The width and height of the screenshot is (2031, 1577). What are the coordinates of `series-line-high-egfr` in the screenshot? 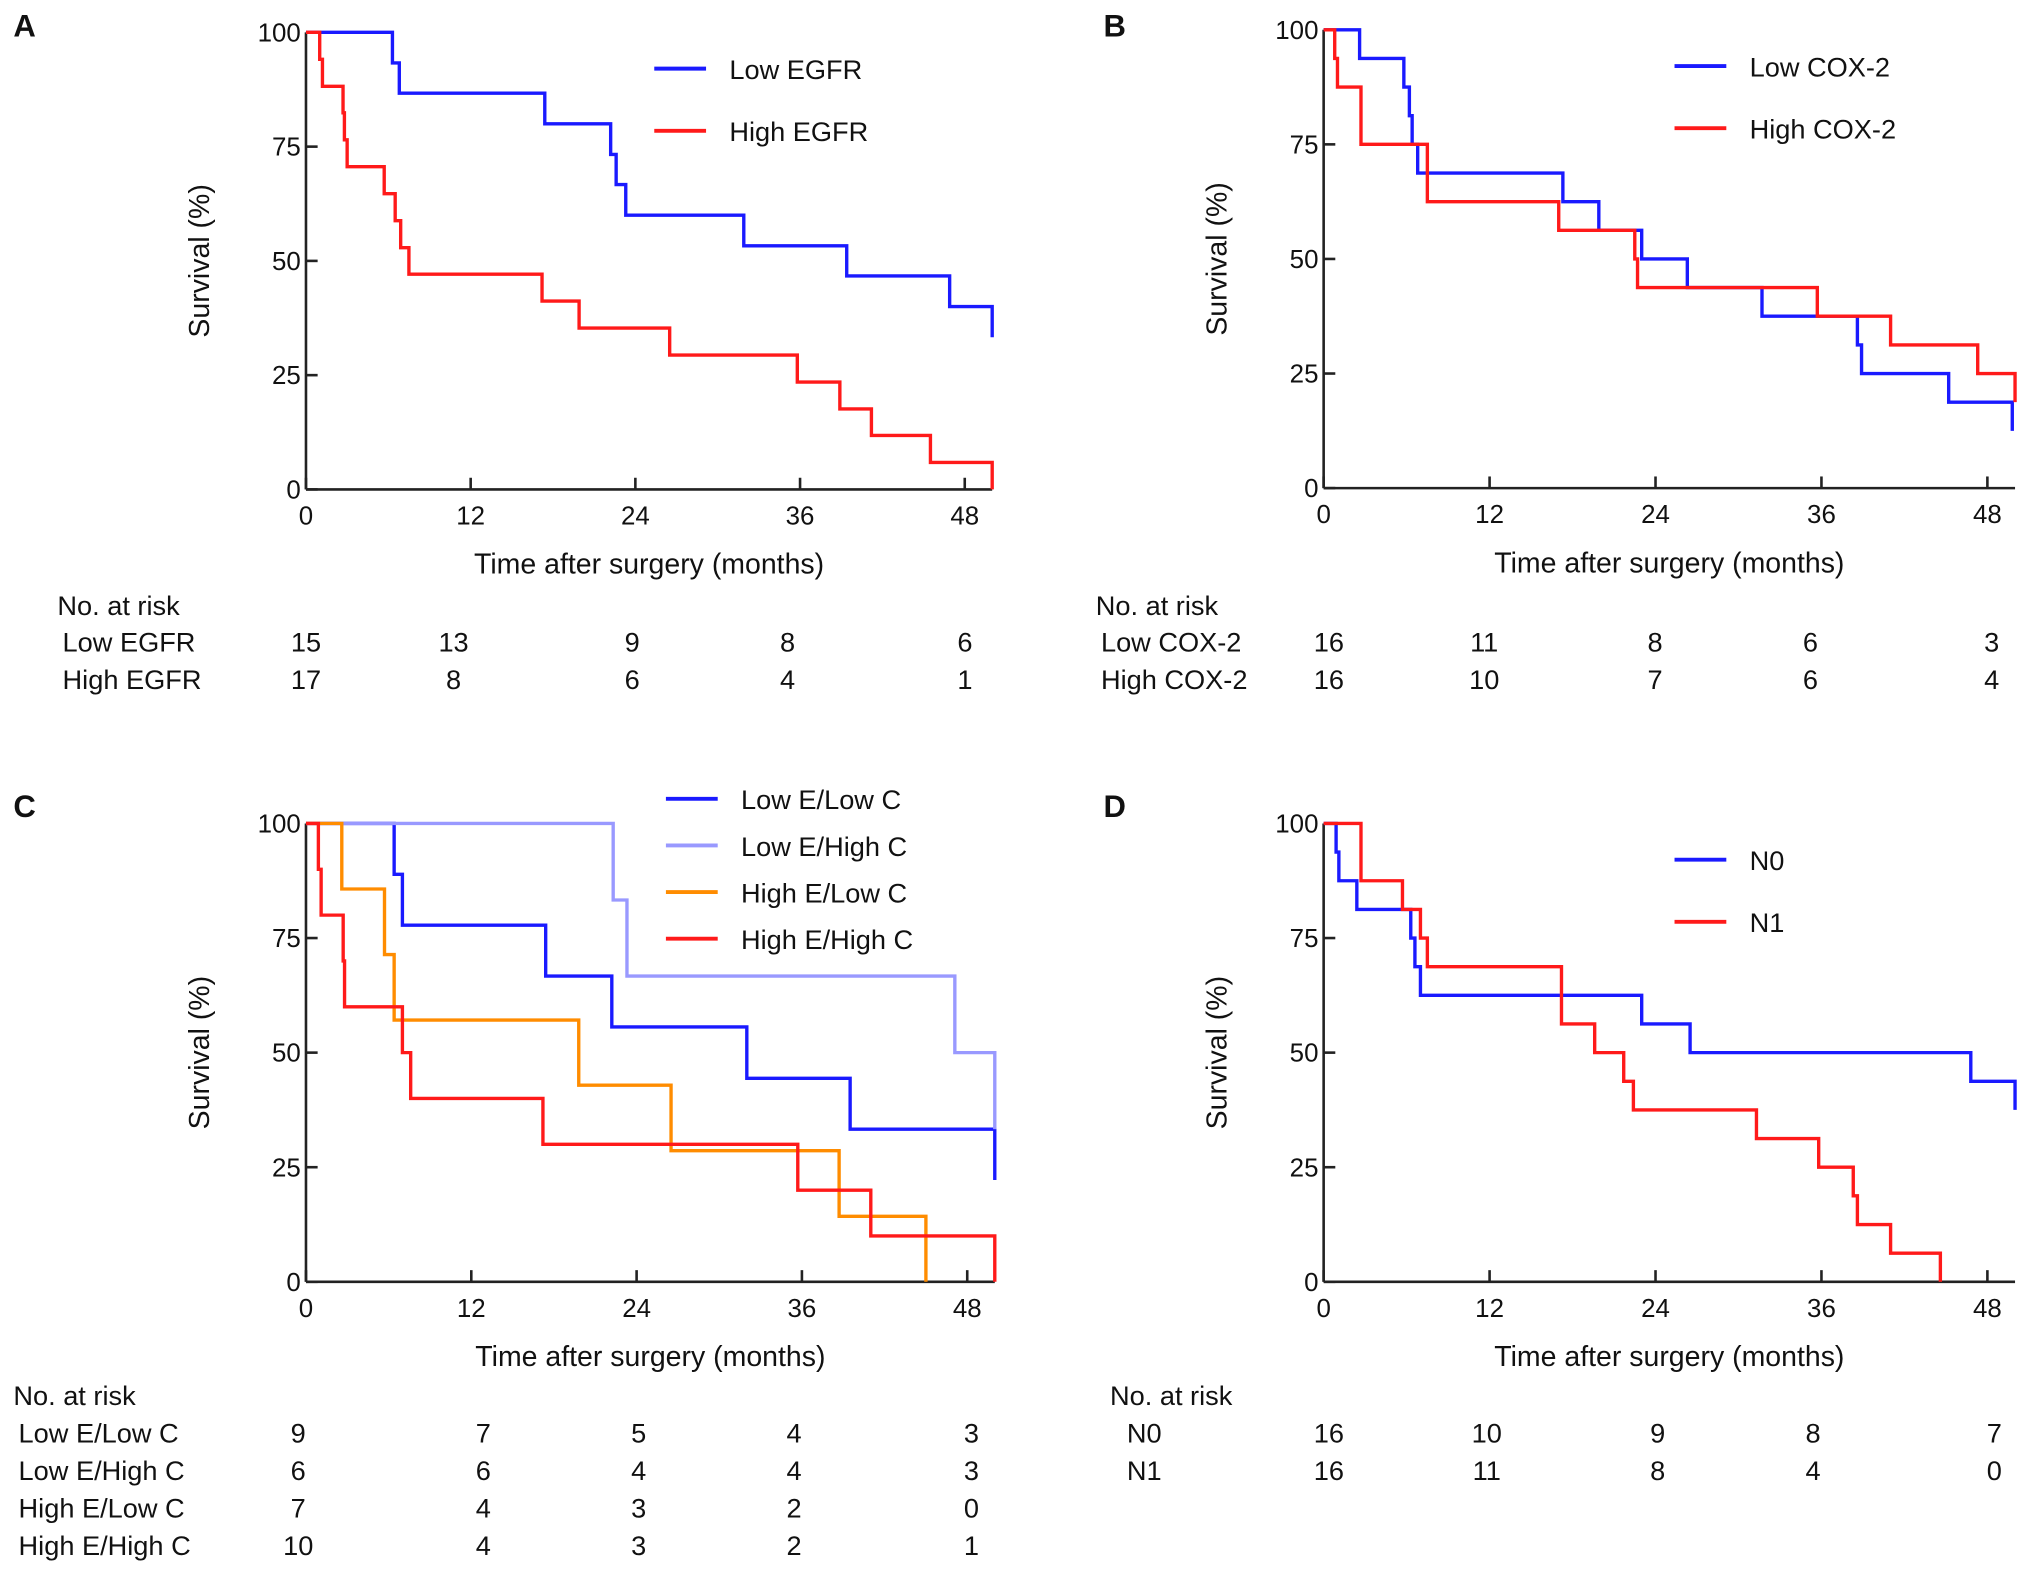 It's located at (649, 260).